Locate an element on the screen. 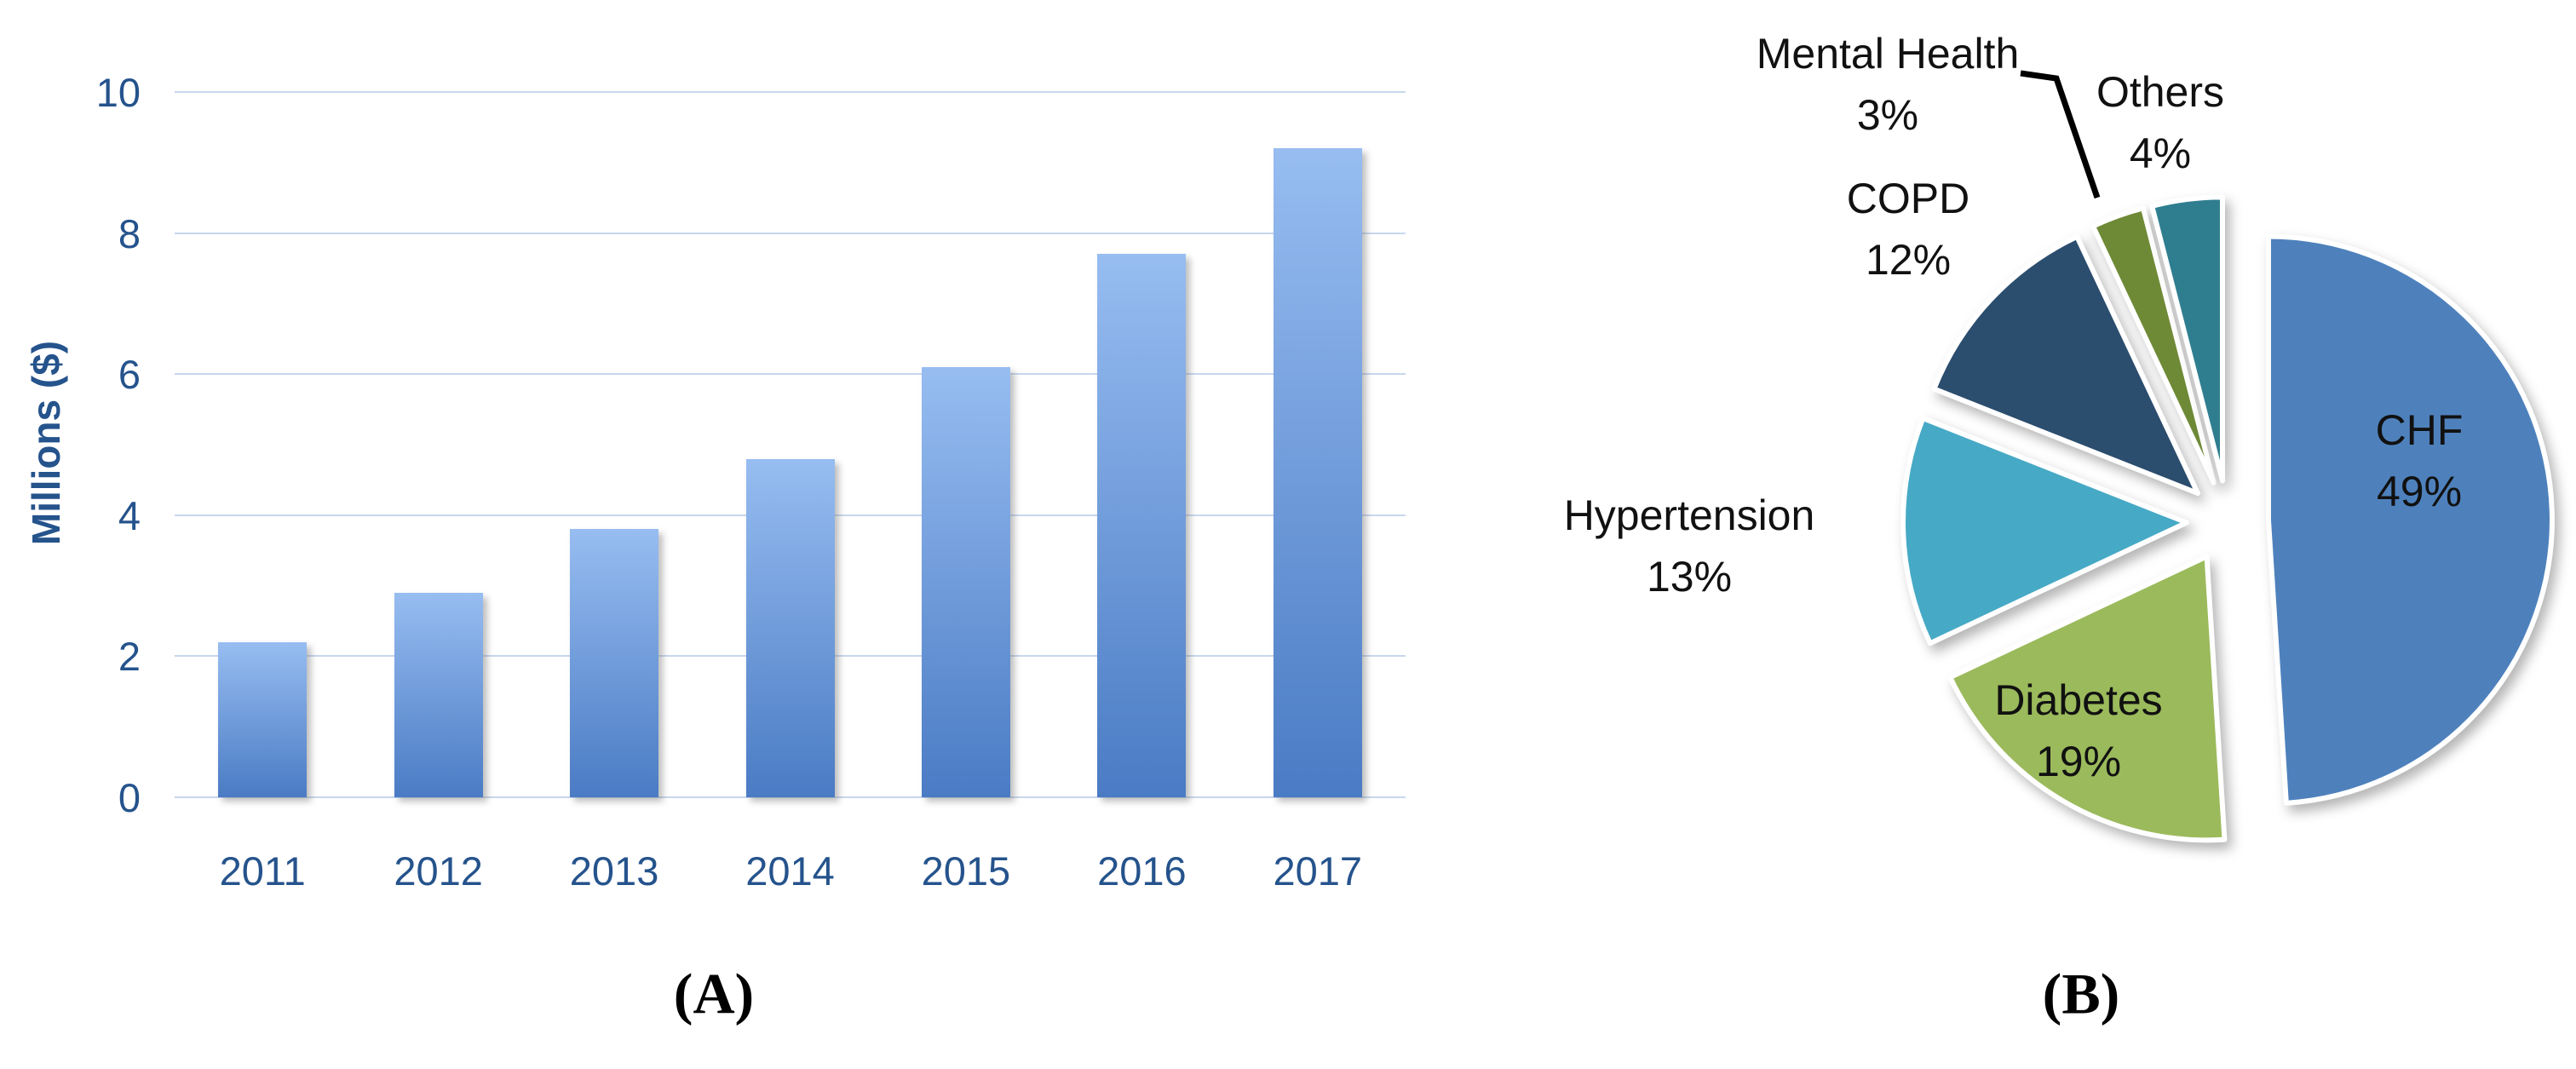  y-tick-label-8: 8 is located at coordinates (130, 233).